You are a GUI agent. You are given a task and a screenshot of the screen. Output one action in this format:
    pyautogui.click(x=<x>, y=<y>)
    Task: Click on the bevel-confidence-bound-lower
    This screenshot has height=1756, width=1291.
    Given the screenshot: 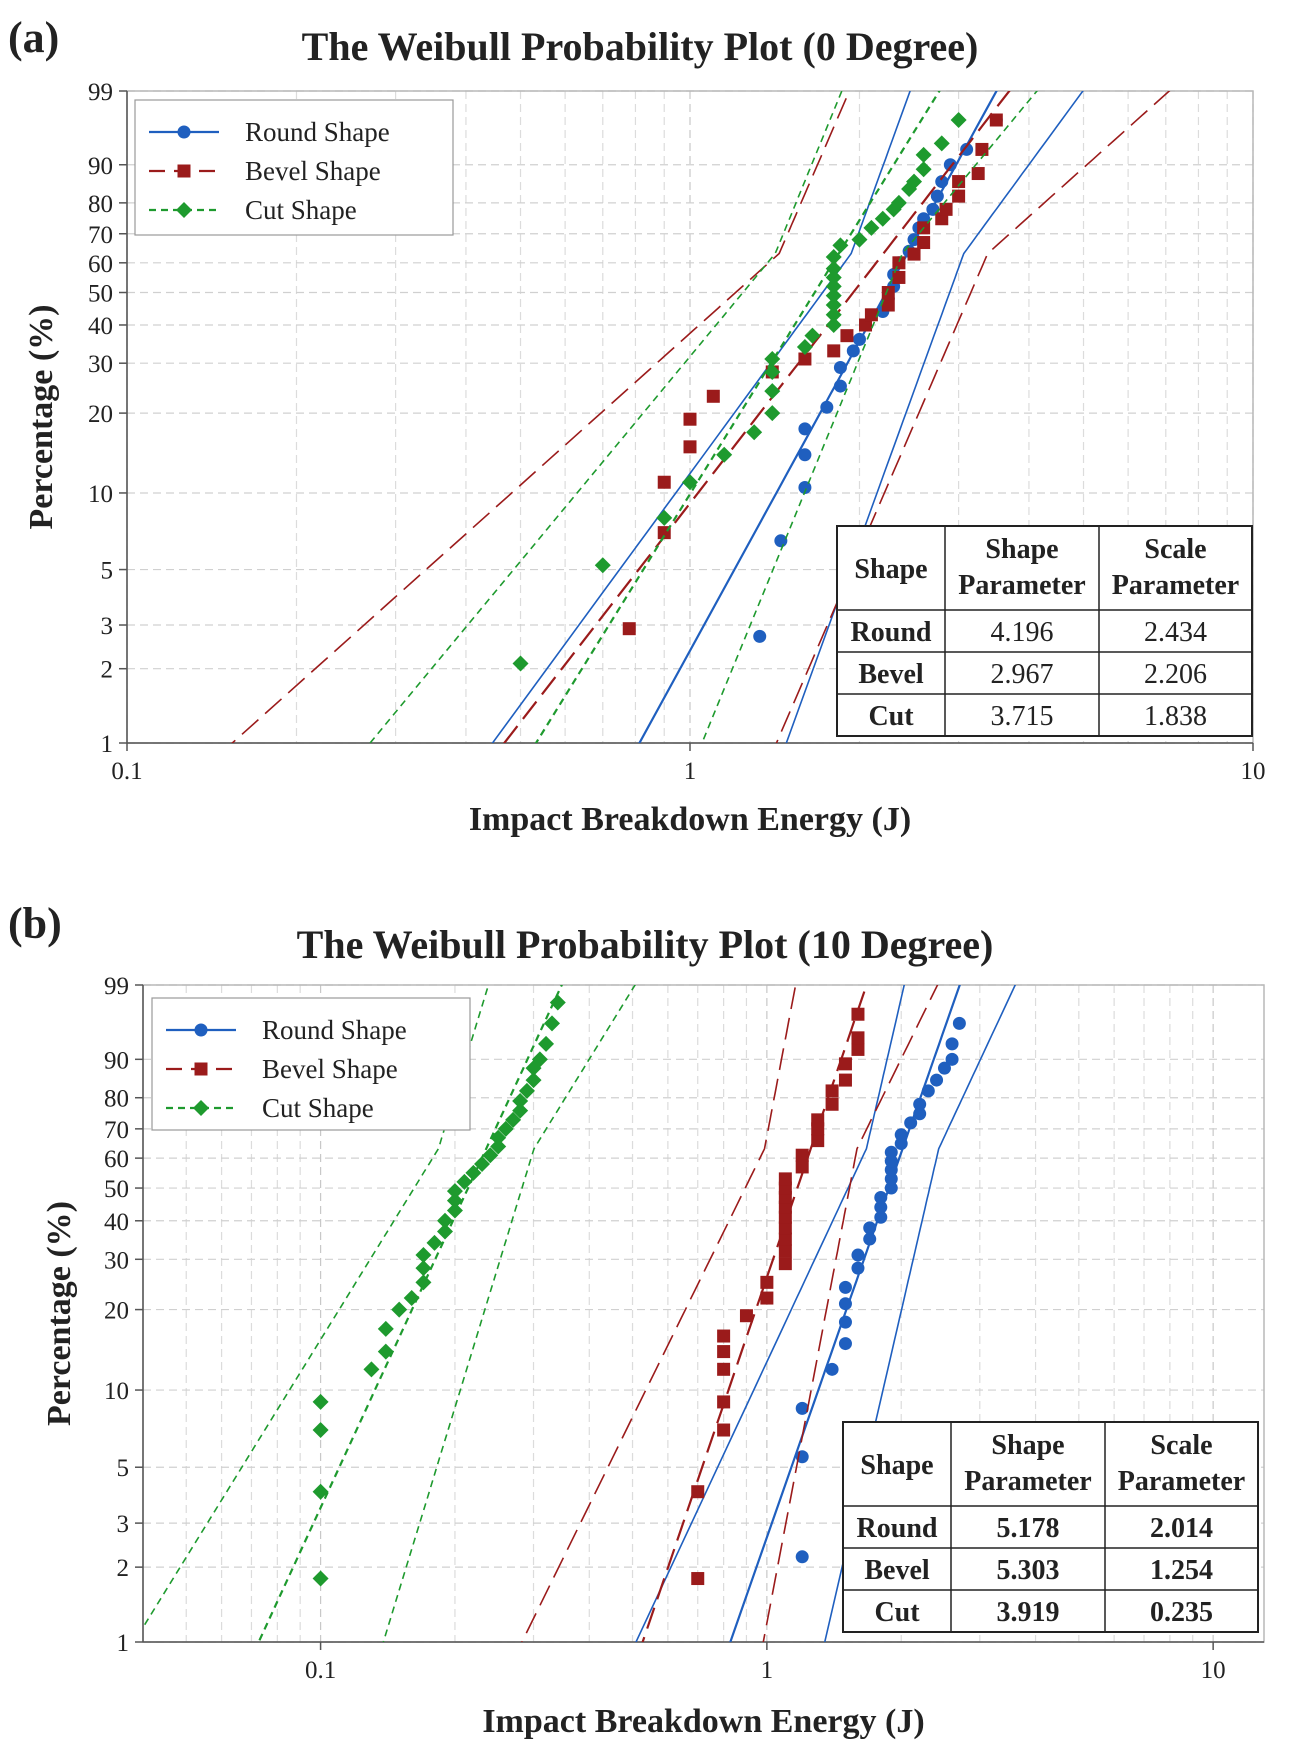 What is the action you would take?
    pyautogui.click(x=659, y=1313)
    